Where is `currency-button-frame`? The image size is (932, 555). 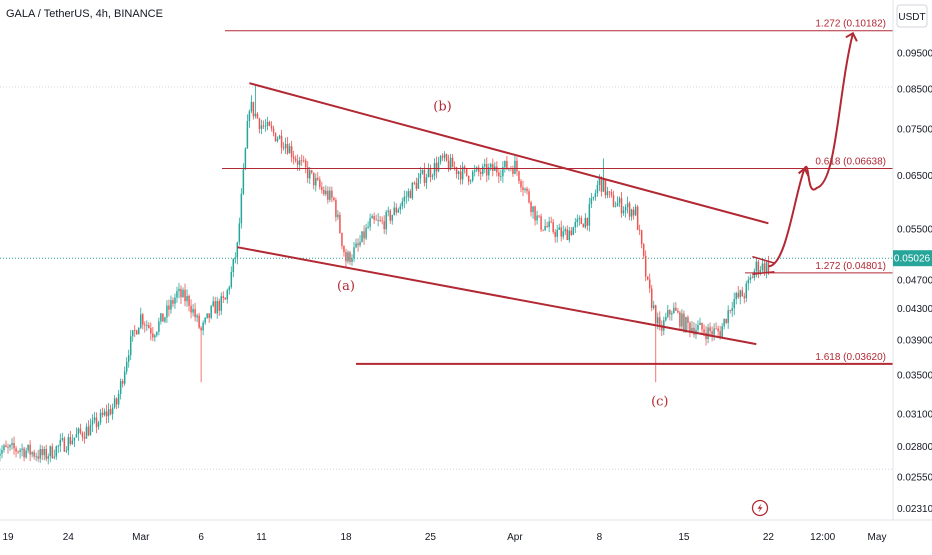 currency-button-frame is located at coordinates (912, 16).